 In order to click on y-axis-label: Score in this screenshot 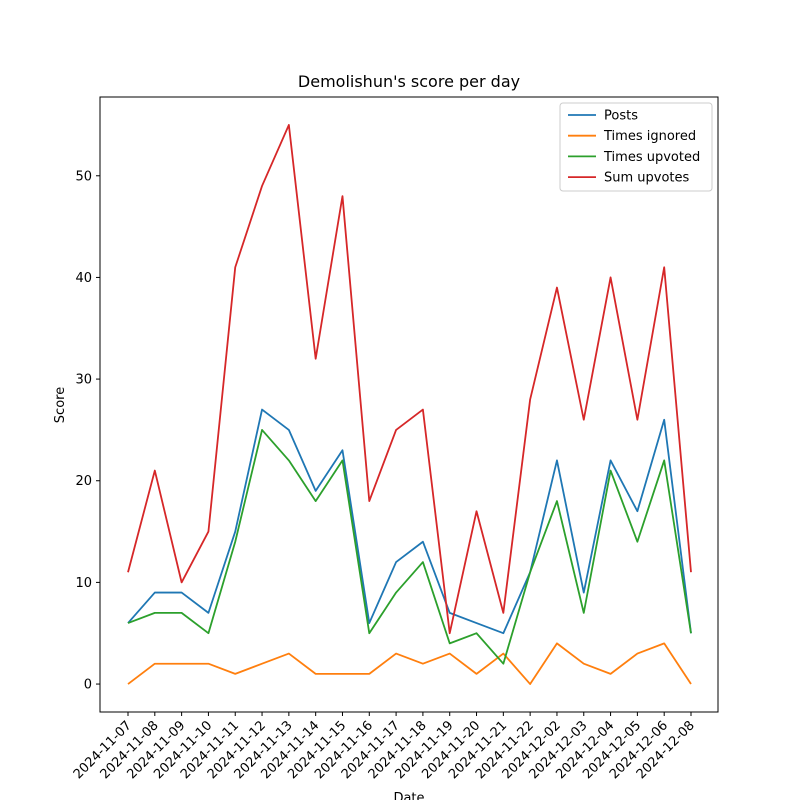, I will do `click(60, 405)`.